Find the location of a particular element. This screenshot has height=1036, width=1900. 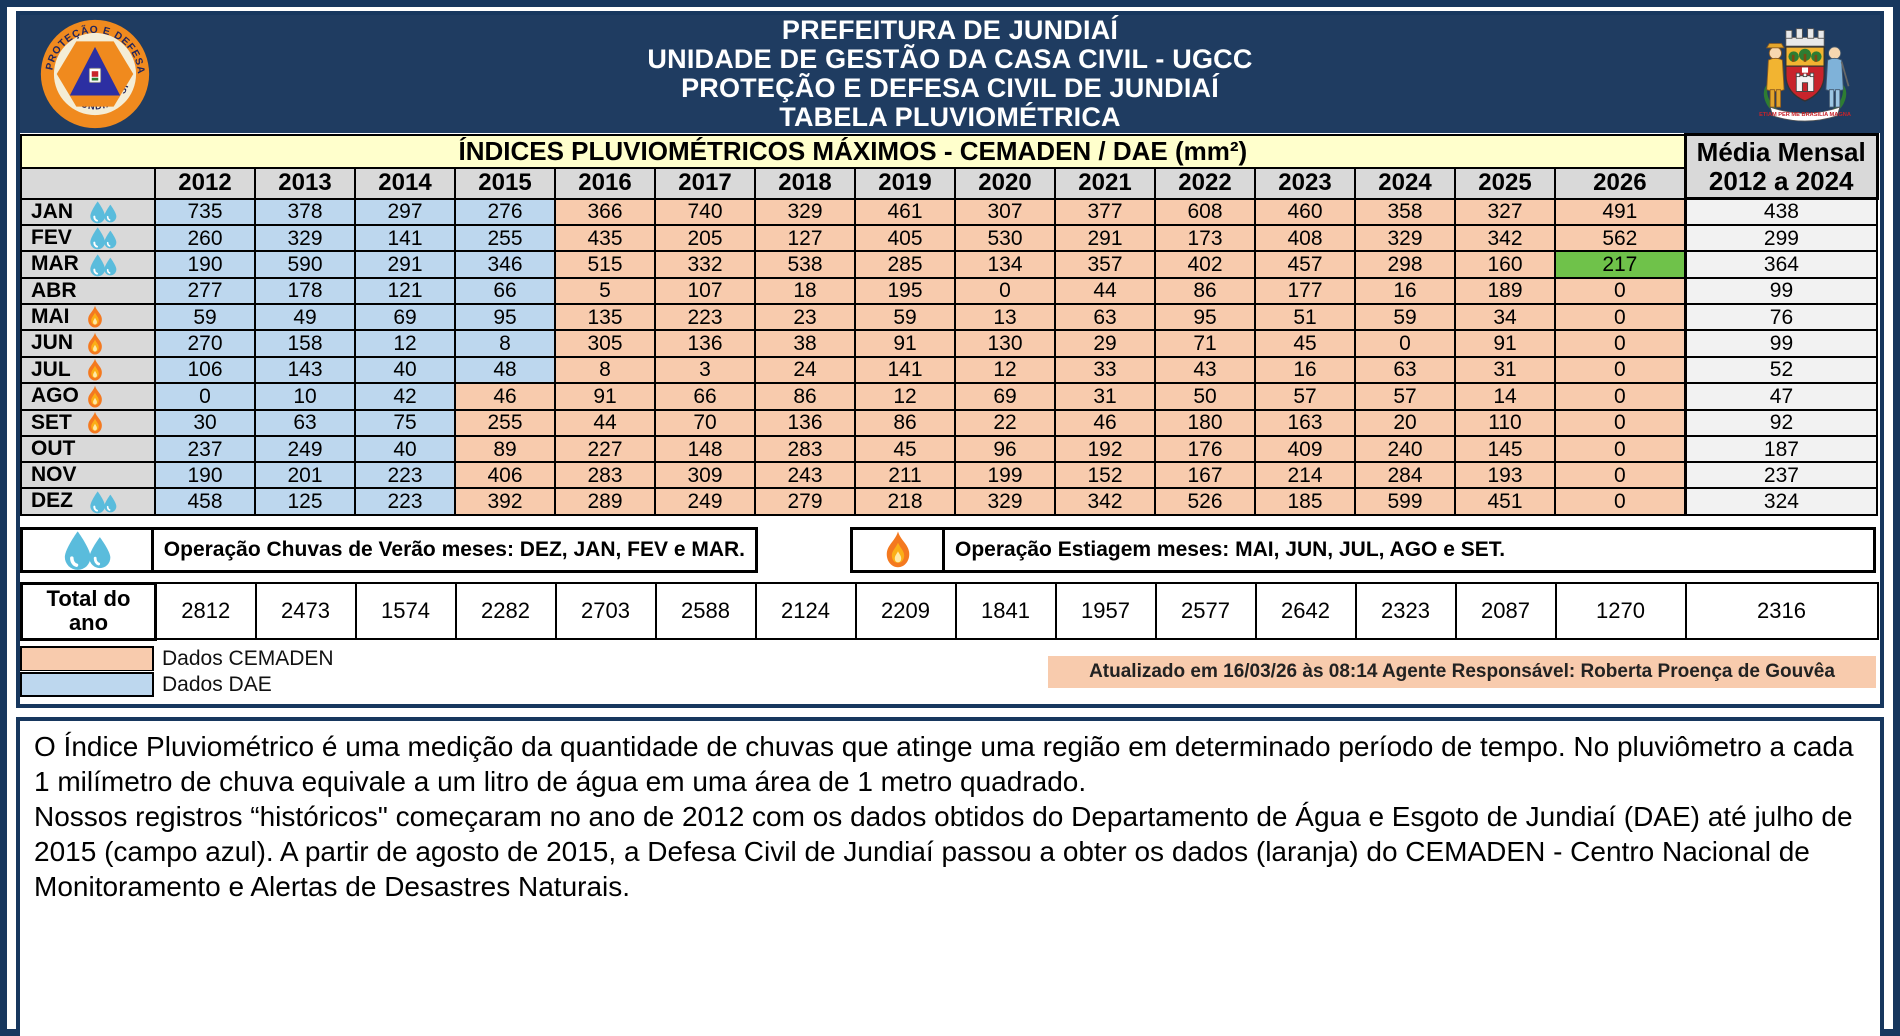

cell-jun-2018: 38 is located at coordinates (805, 343).